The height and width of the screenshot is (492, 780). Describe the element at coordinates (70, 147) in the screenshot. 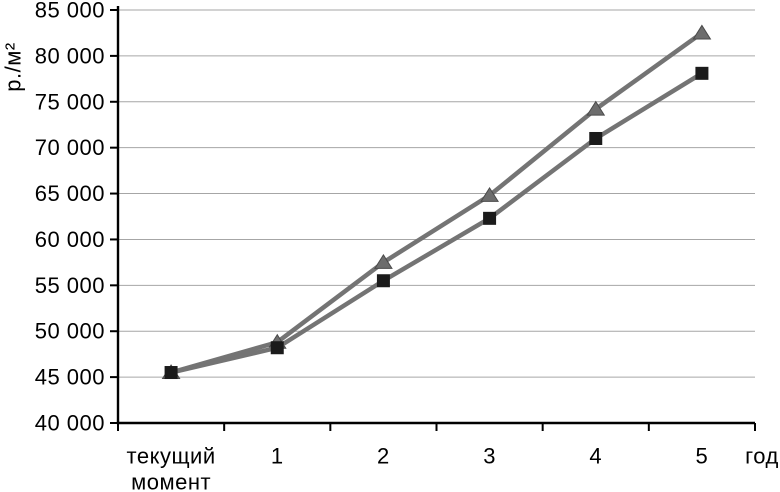

I see `y-tick-label: 70 000` at that location.